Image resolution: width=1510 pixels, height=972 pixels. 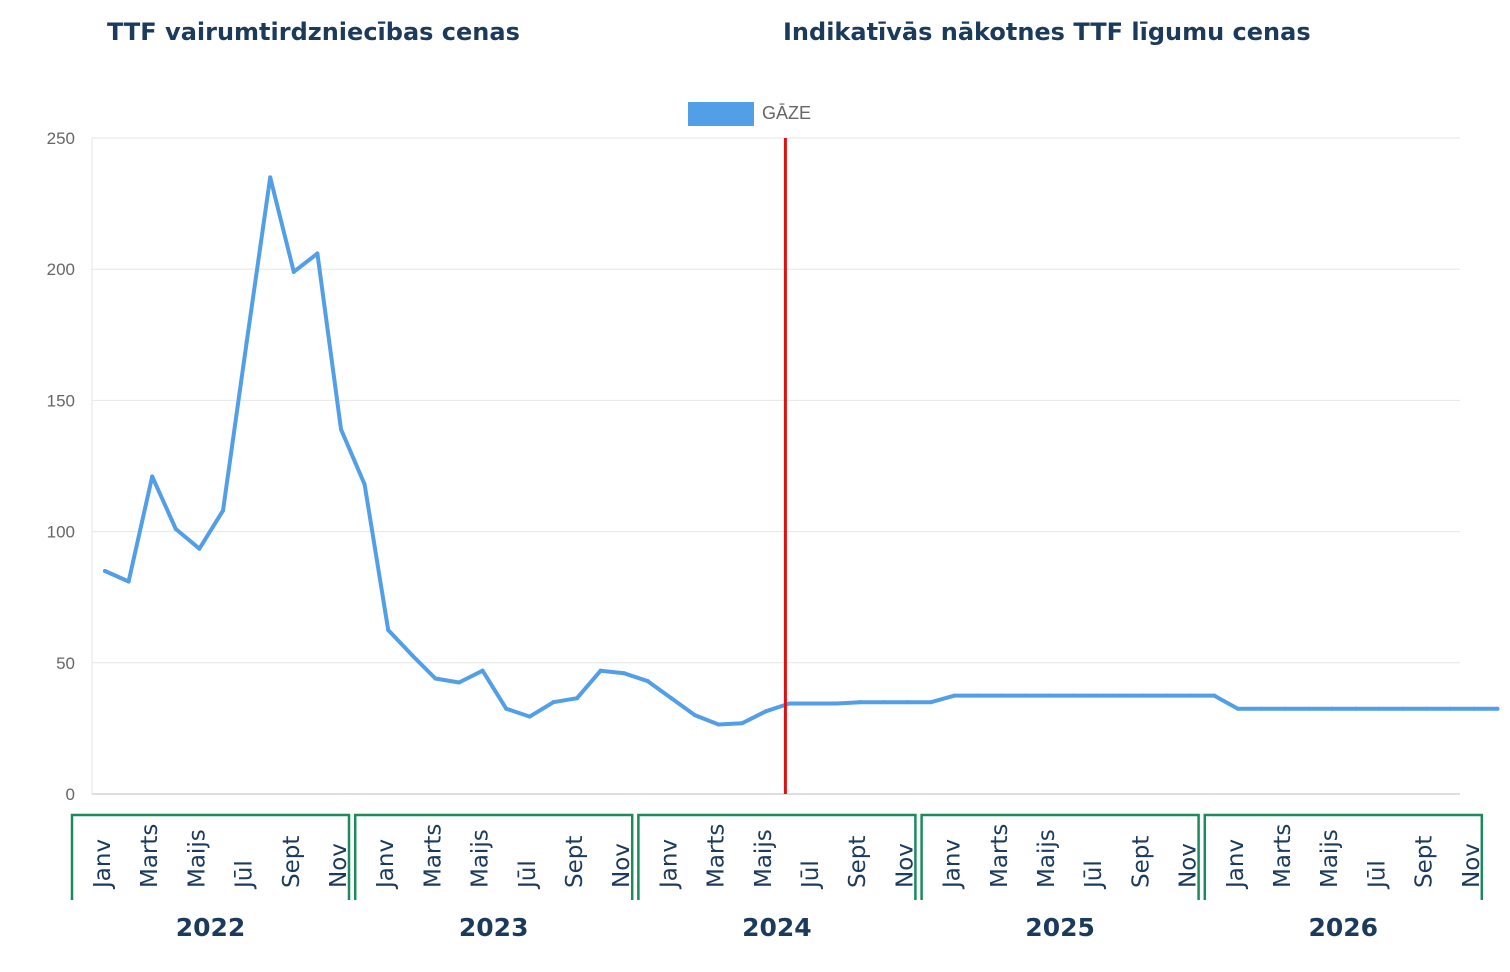 What do you see at coordinates (61, 138) in the screenshot?
I see `y-tick-label: 250` at bounding box center [61, 138].